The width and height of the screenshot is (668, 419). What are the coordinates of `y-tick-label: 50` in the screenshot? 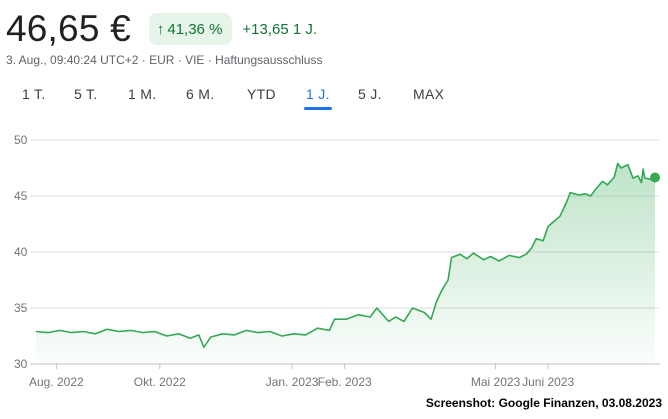 It's located at (21, 140).